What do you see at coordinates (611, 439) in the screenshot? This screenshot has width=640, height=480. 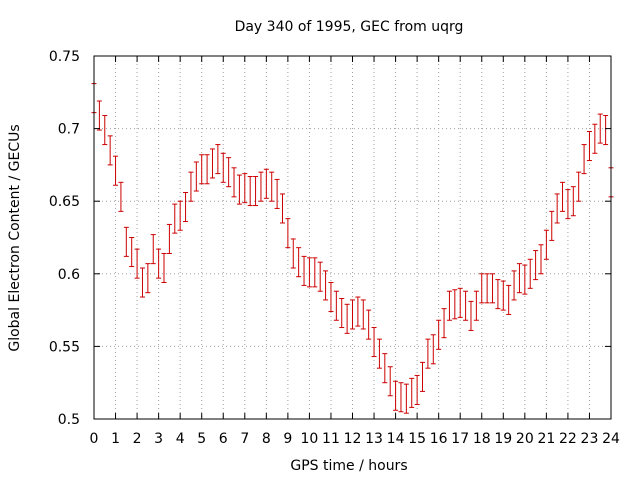 I see `x-tick-label: 24` at bounding box center [611, 439].